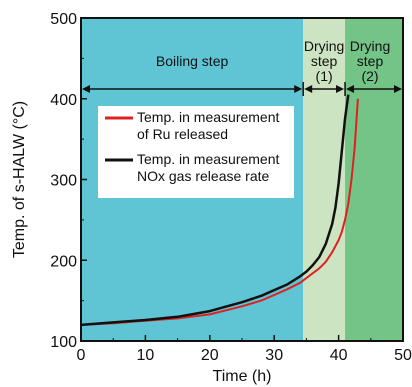  What do you see at coordinates (339, 355) in the screenshot?
I see `x-tick-label-4: 40` at bounding box center [339, 355].